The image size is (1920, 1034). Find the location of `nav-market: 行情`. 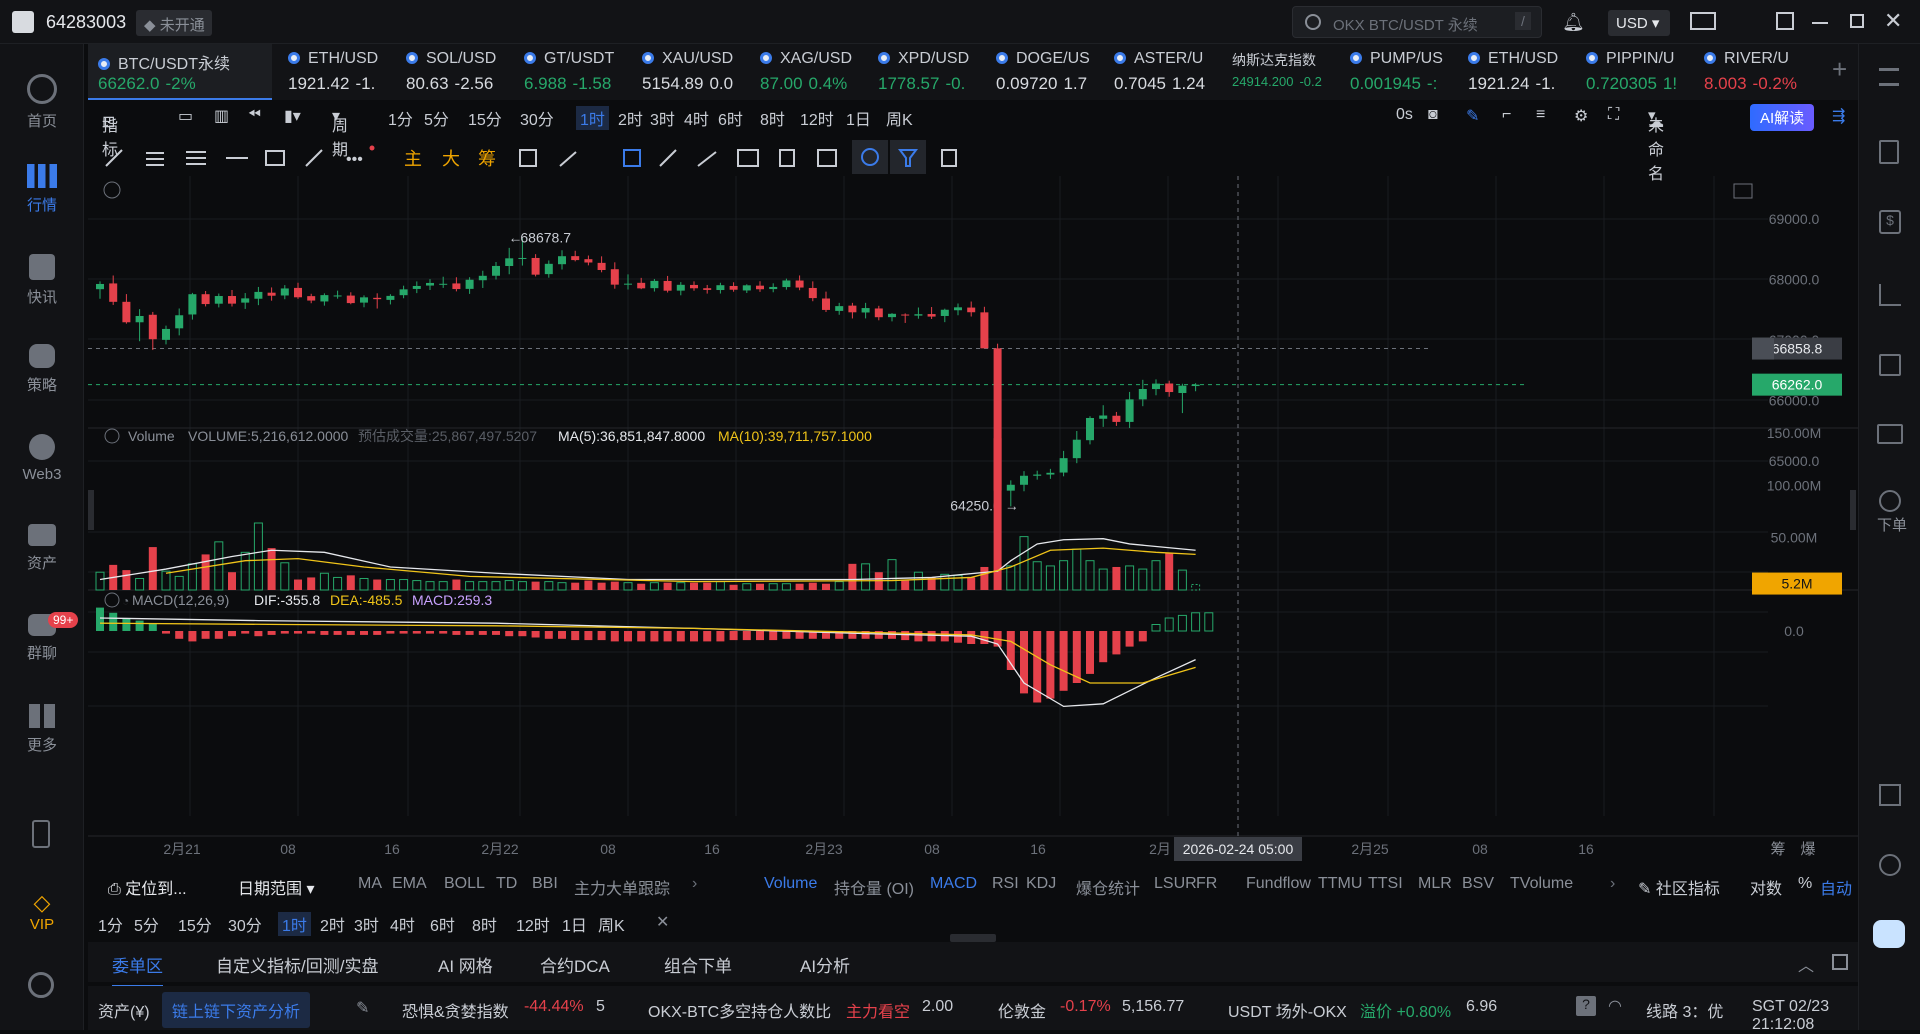

nav-market: 行情 is located at coordinates (42, 189).